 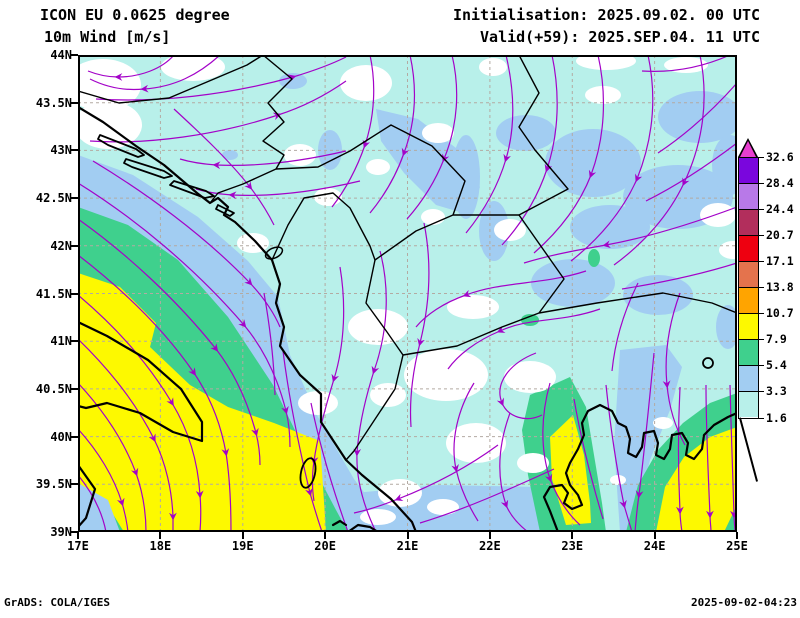 What do you see at coordinates (744, 602) in the screenshot?
I see `creation-timestamp: 2025-09-02-04:23` at bounding box center [744, 602].